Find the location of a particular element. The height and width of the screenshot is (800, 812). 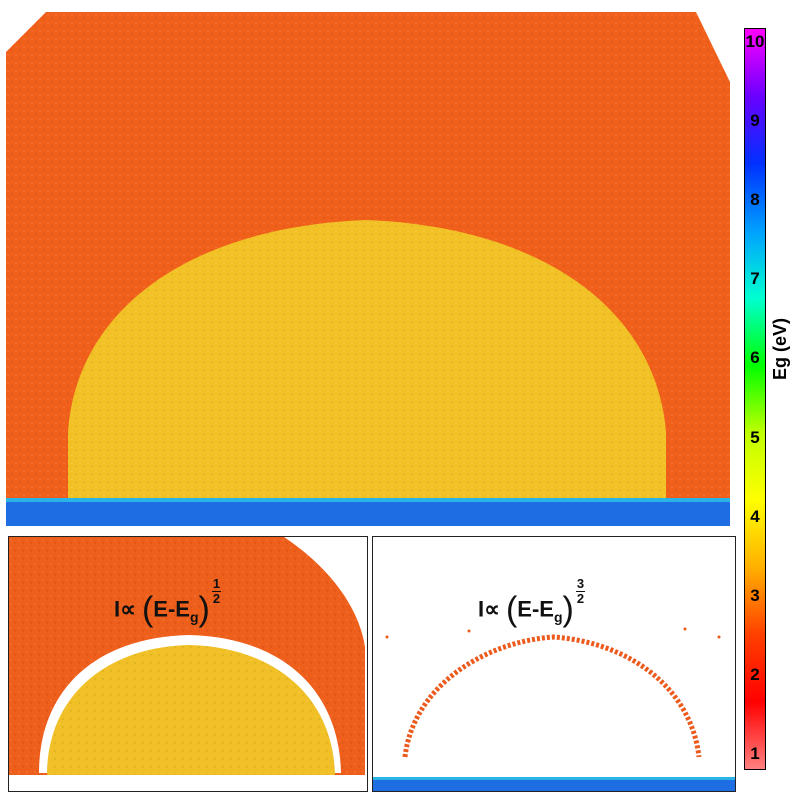

colorbar-tick-2: 2 is located at coordinates (755, 674).